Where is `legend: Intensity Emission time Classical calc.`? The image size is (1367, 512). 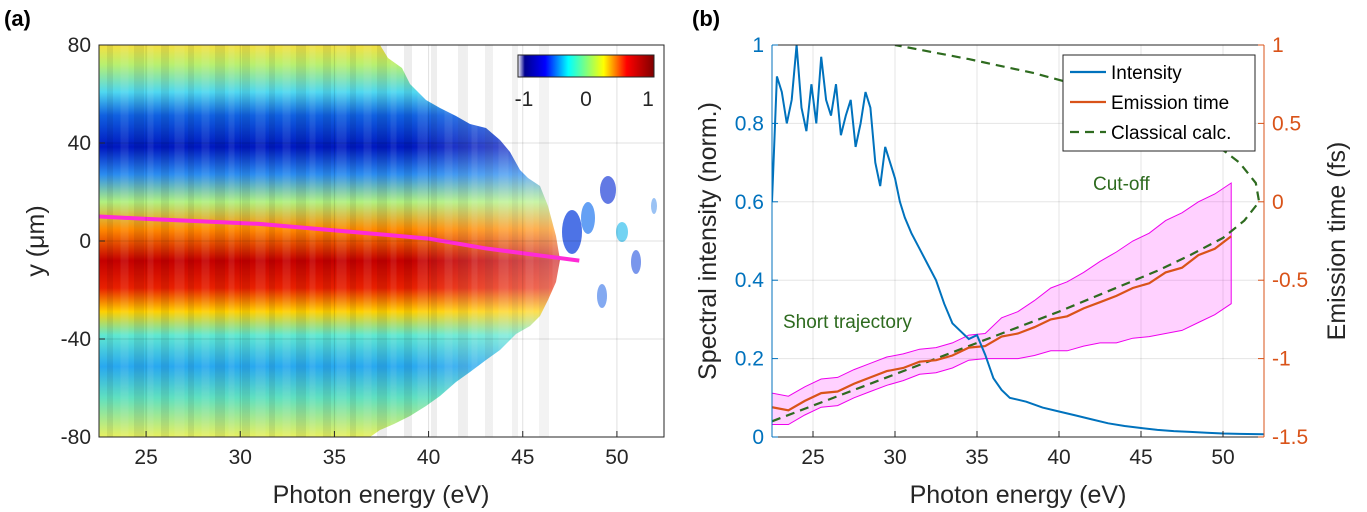 legend: Intensity Emission time Classical calc. is located at coordinates (1159, 103).